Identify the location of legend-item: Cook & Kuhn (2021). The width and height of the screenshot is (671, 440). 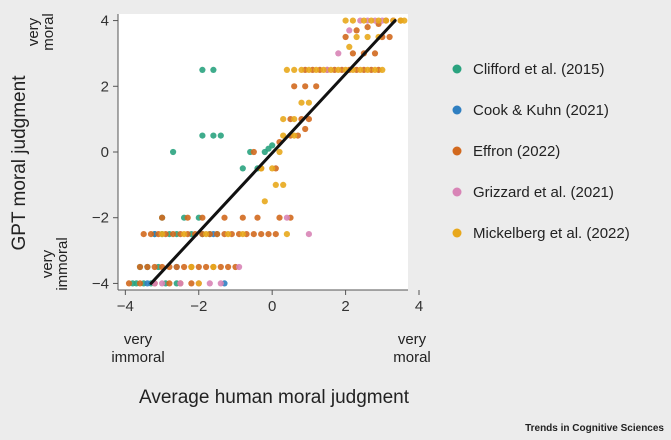
(530, 110).